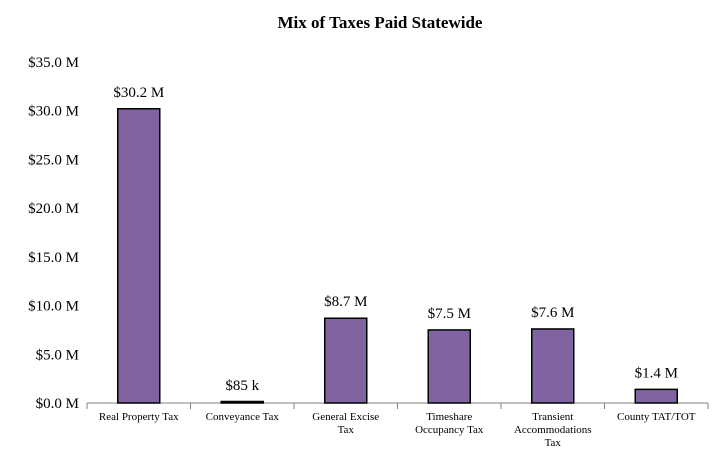  What do you see at coordinates (656, 417) in the screenshot?
I see `x-tick-label: County TAT/TOT` at bounding box center [656, 417].